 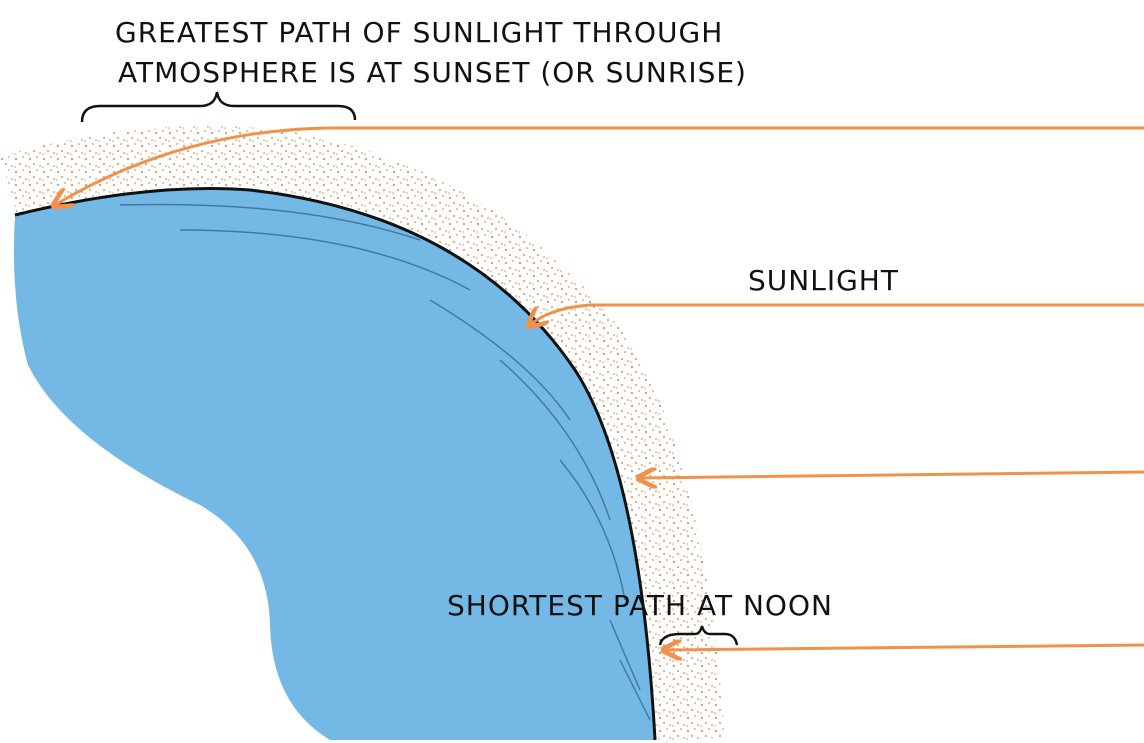 What do you see at coordinates (640, 605) in the screenshot?
I see `noon-label: SHORTEST PATH AT NOON` at bounding box center [640, 605].